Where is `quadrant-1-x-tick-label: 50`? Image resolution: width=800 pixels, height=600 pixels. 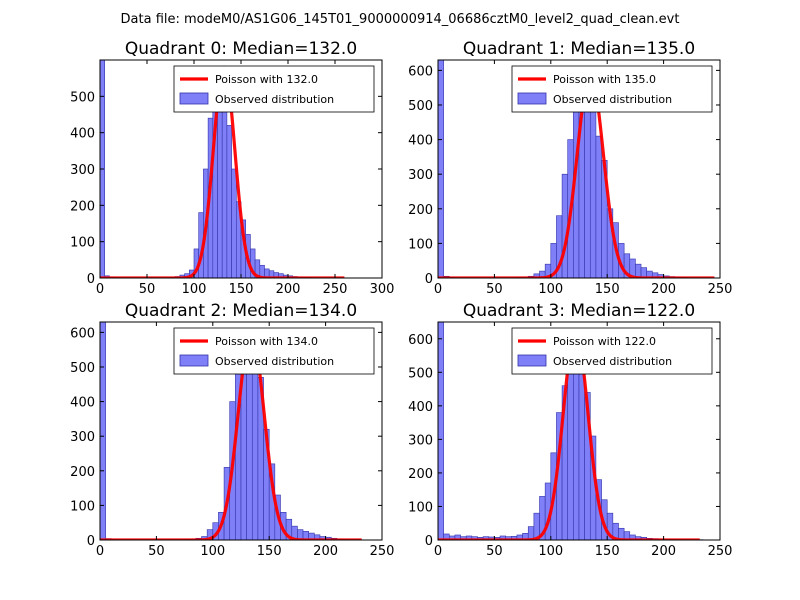
quadrant-1-x-tick-label: 50 is located at coordinates (494, 289).